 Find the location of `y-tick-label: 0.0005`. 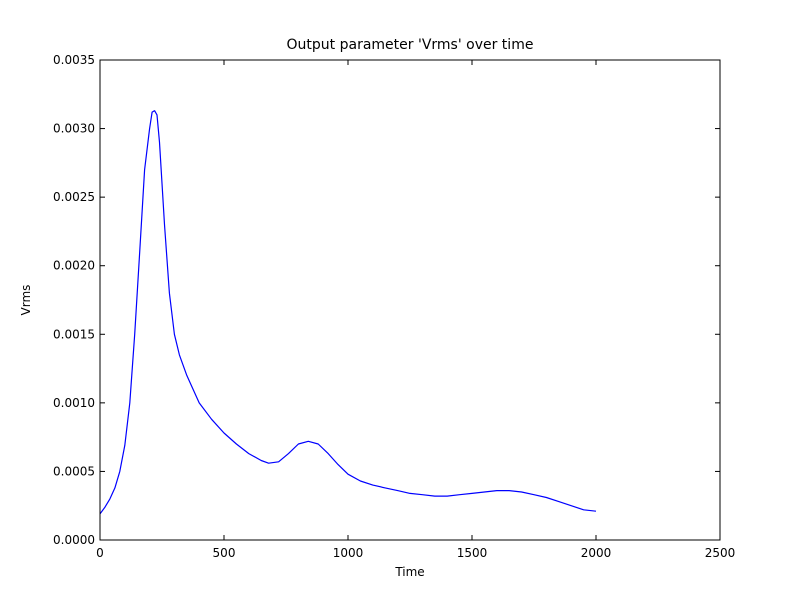

y-tick-label: 0.0005 is located at coordinates (74, 471).